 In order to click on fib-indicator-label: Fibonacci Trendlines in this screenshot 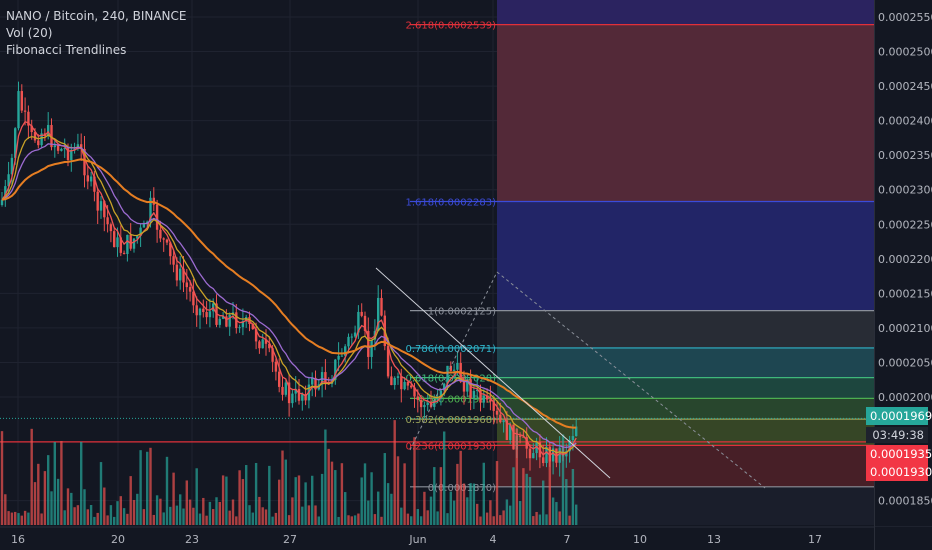, I will do `click(66, 50)`.